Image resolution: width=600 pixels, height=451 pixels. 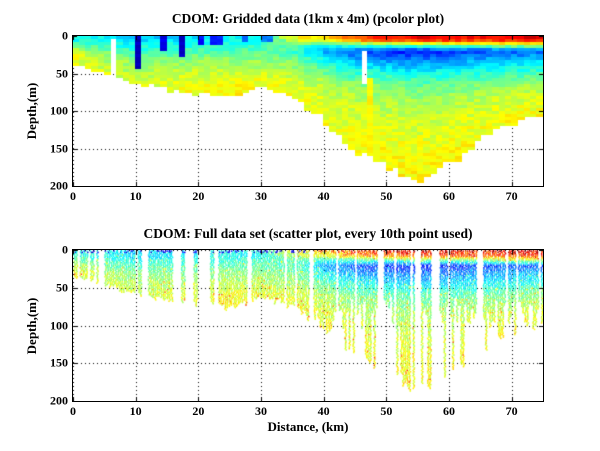 What do you see at coordinates (59, 185) in the screenshot?
I see `y-tick-label-0-200: 200` at bounding box center [59, 185].